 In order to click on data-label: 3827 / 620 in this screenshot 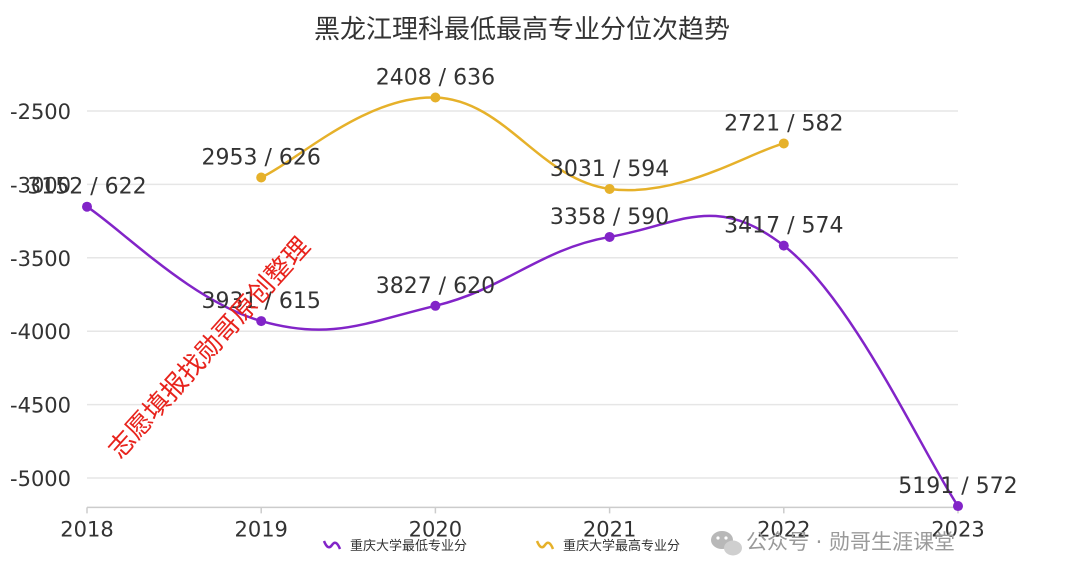, I will do `click(435, 286)`.